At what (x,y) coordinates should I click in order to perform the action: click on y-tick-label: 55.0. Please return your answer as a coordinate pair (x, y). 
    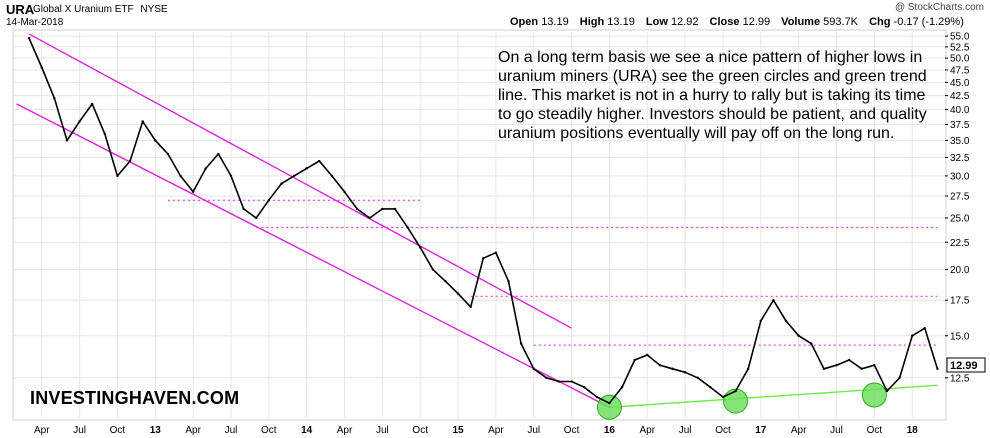
    Looking at the image, I should click on (960, 37).